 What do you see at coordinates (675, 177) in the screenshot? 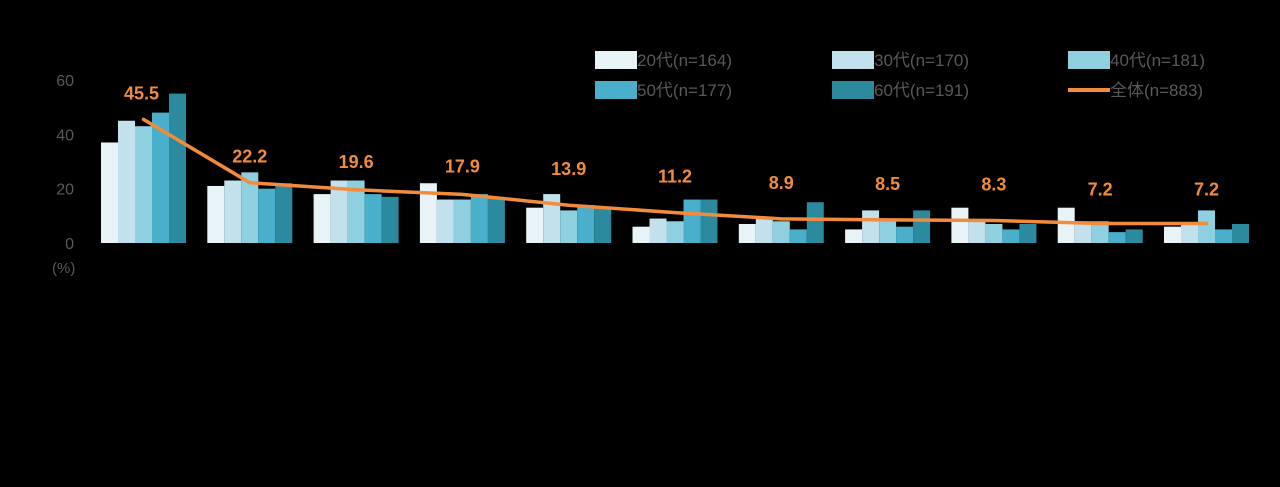
I see `data-label: 11.2` at bounding box center [675, 177].